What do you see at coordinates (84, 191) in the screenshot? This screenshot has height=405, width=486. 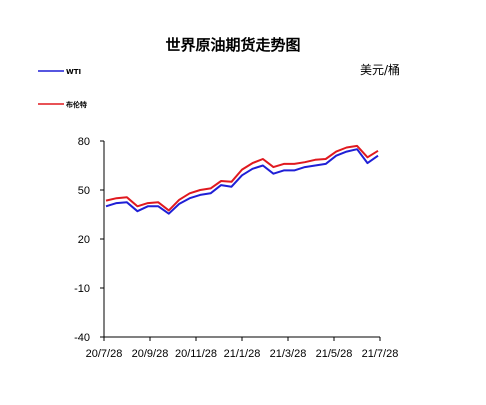 I see `y-tick-label: 50` at bounding box center [84, 191].